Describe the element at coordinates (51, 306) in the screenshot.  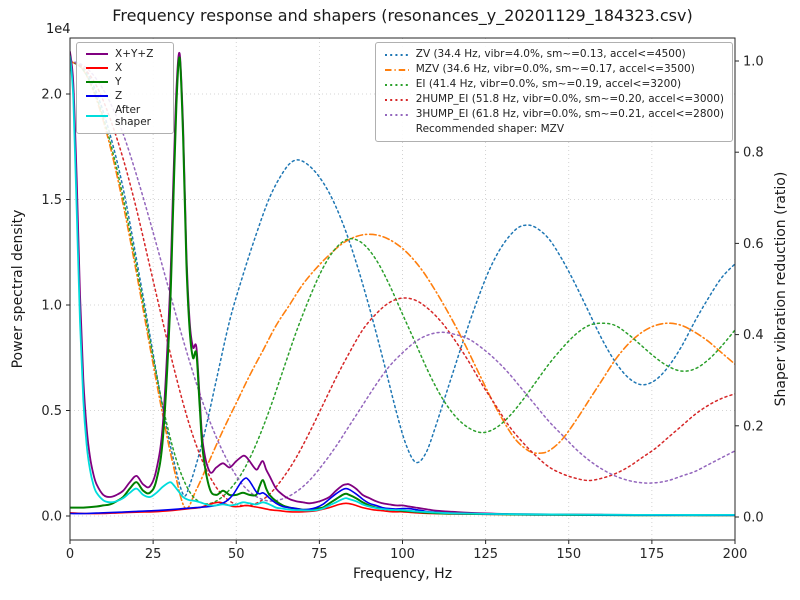
I see `y-left-tick-label: 1.0` at that location.